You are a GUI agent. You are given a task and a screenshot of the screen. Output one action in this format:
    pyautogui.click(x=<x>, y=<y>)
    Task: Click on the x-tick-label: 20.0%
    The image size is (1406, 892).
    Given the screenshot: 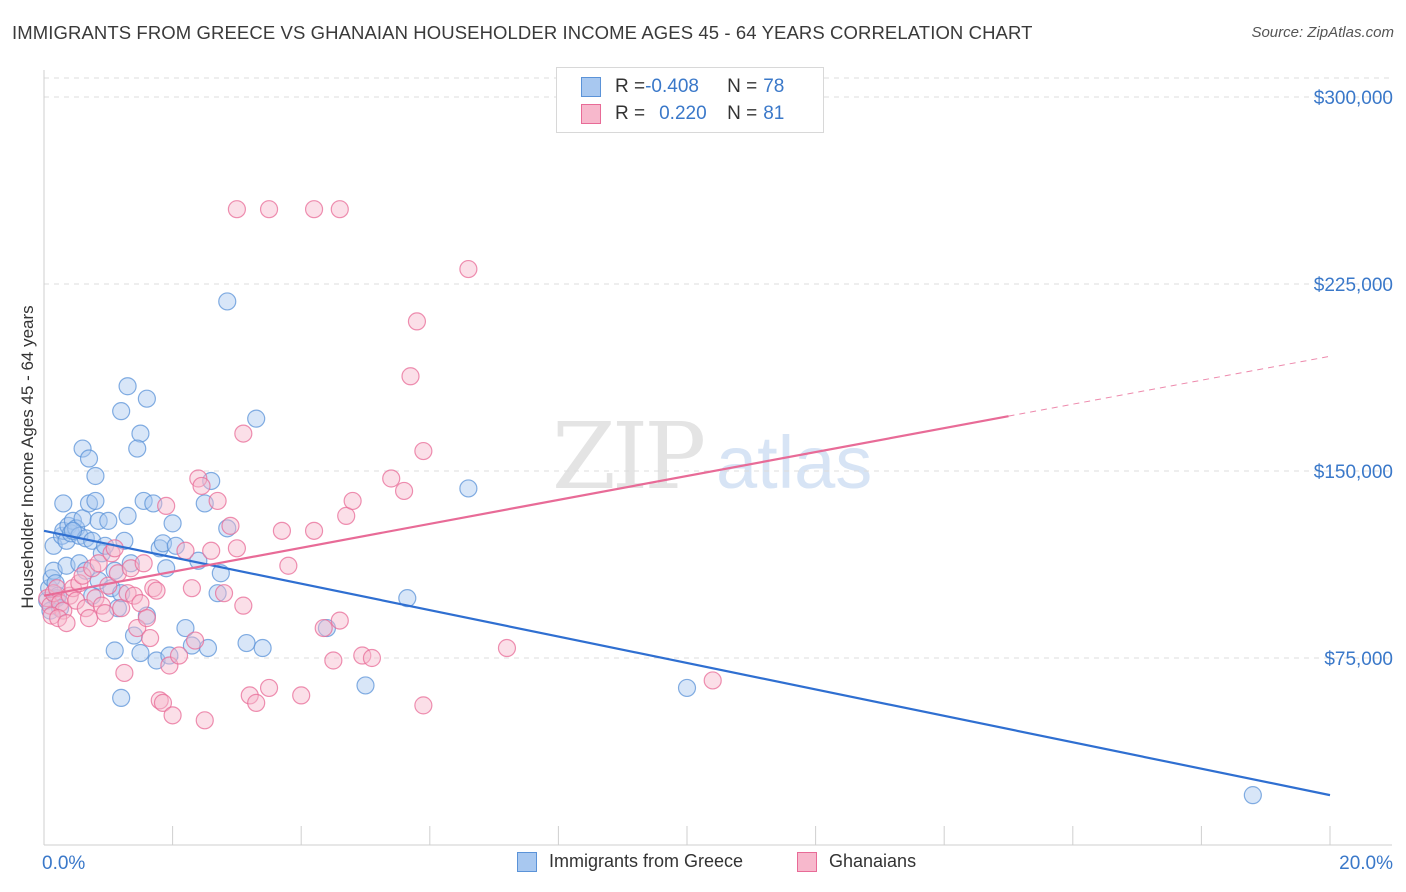 What is the action you would take?
    pyautogui.click(x=1366, y=863)
    